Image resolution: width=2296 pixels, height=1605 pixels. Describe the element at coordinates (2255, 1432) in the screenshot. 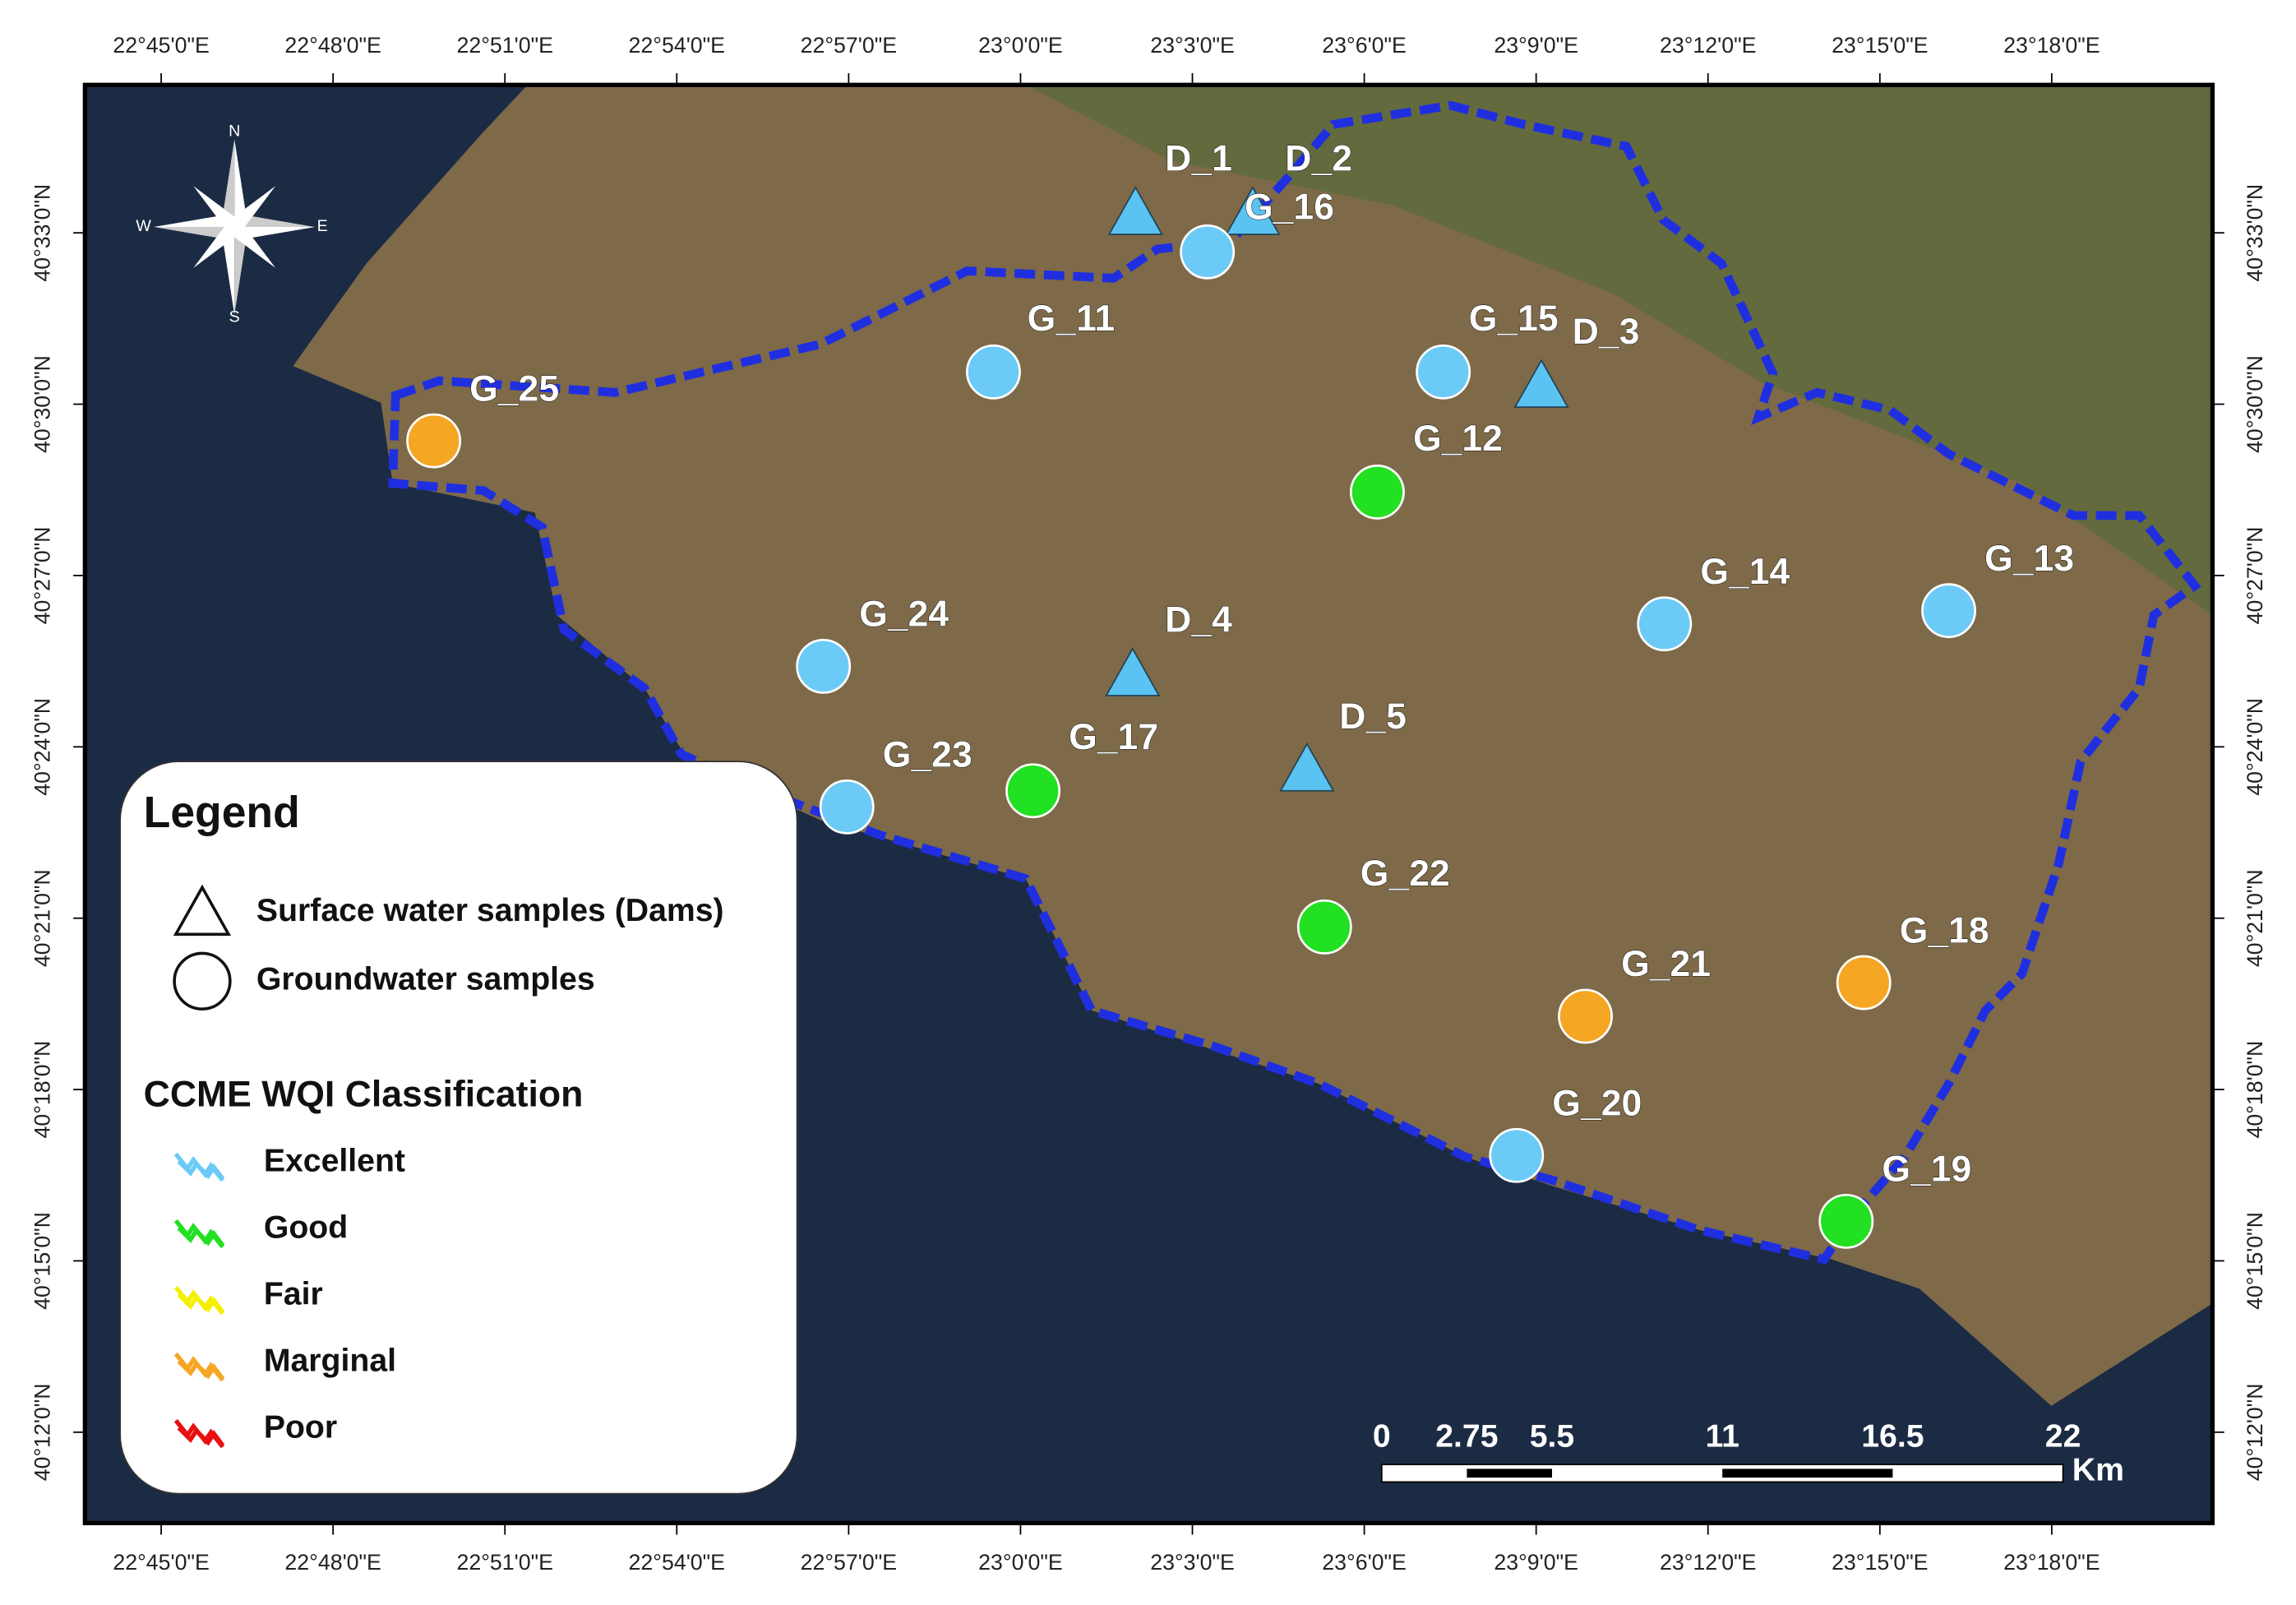

I see `lat-label: 40°12'0"N` at that location.